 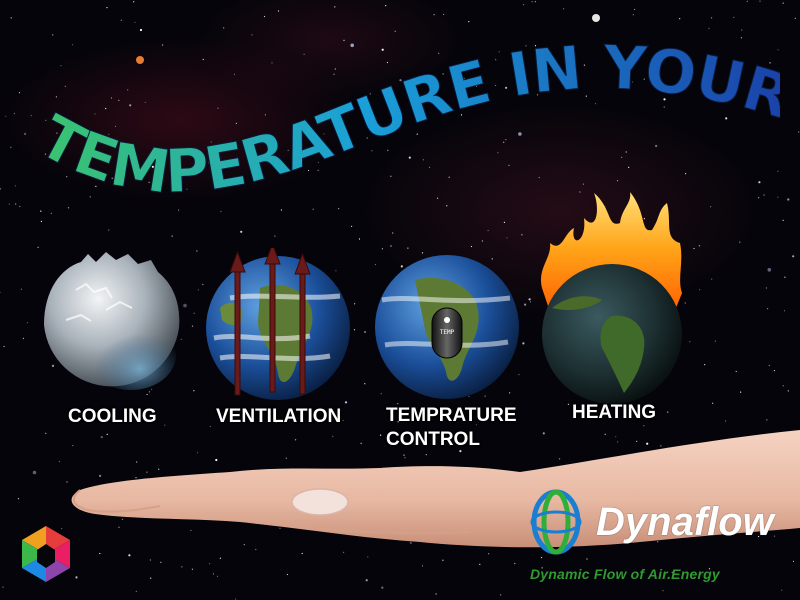 What do you see at coordinates (140, 60) in the screenshot?
I see `bright-star` at bounding box center [140, 60].